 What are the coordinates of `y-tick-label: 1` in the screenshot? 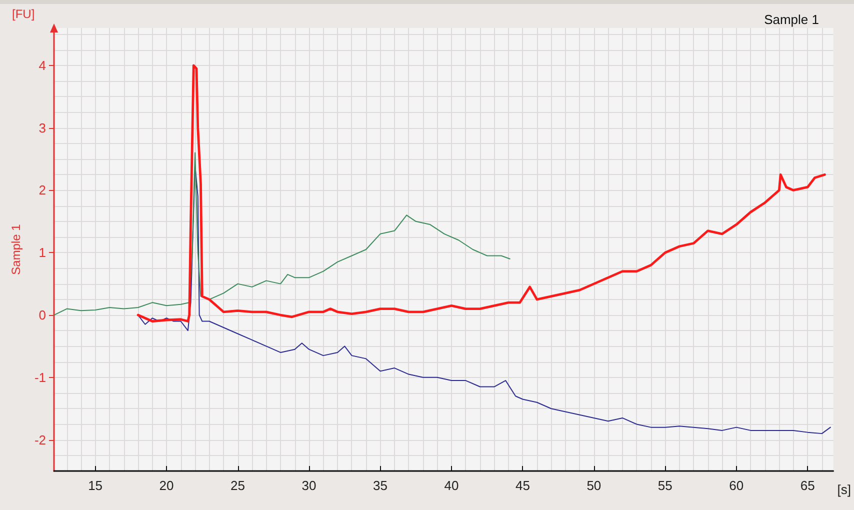 It's located at (42, 252).